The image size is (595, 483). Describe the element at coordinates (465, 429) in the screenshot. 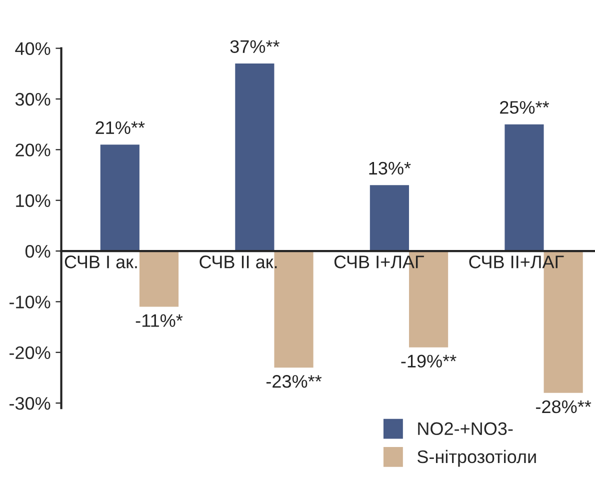

I see `legend-label: NO2-+NO3-` at that location.